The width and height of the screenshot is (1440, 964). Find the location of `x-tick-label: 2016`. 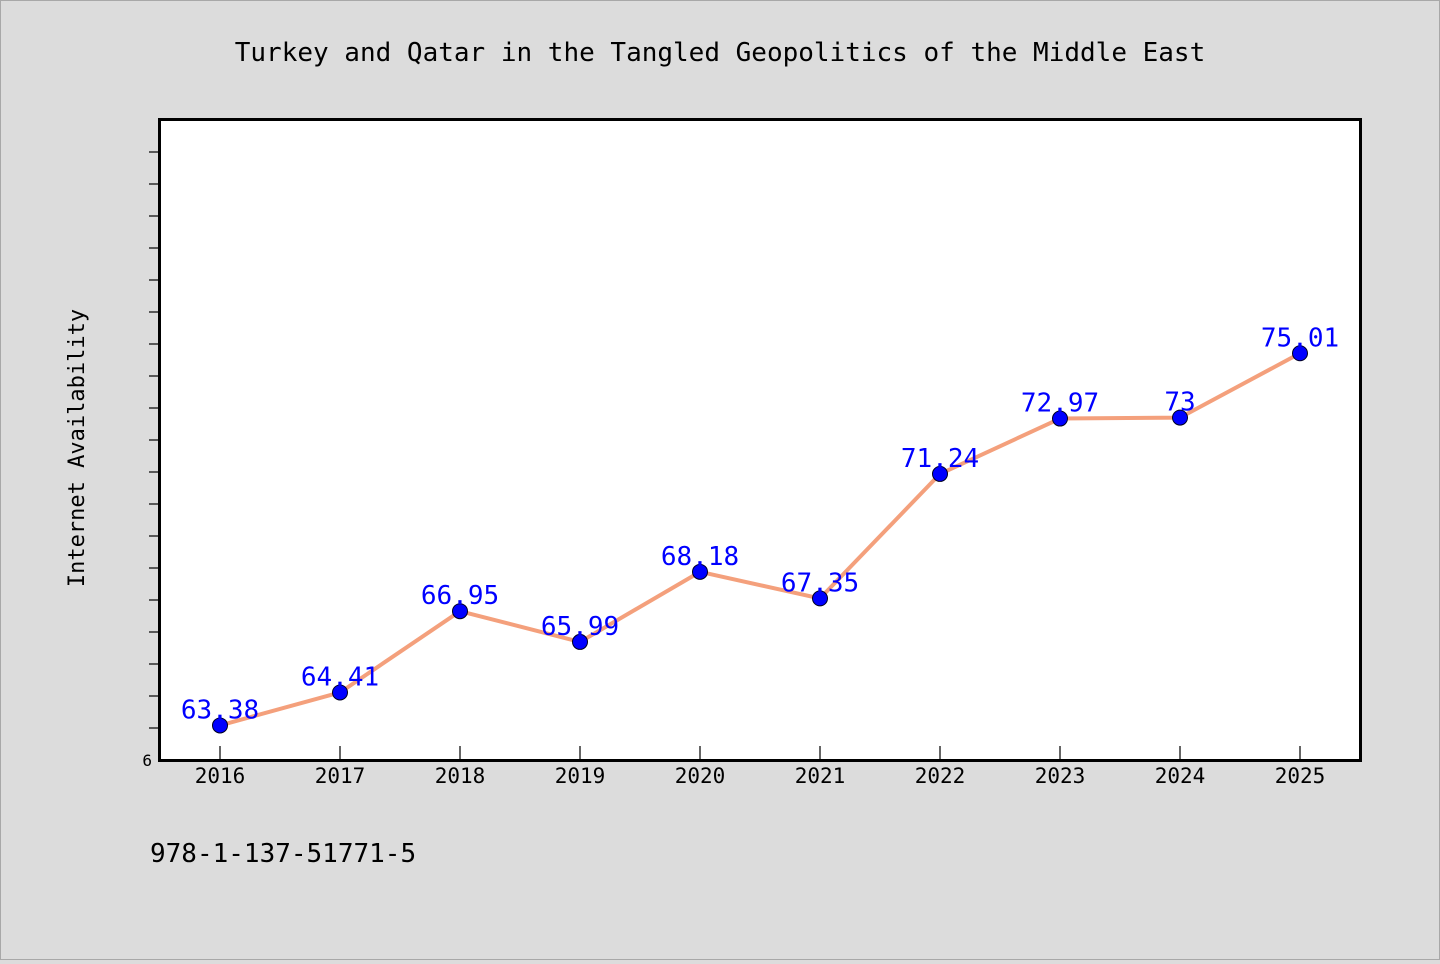

x-tick-label: 2016 is located at coordinates (220, 776).